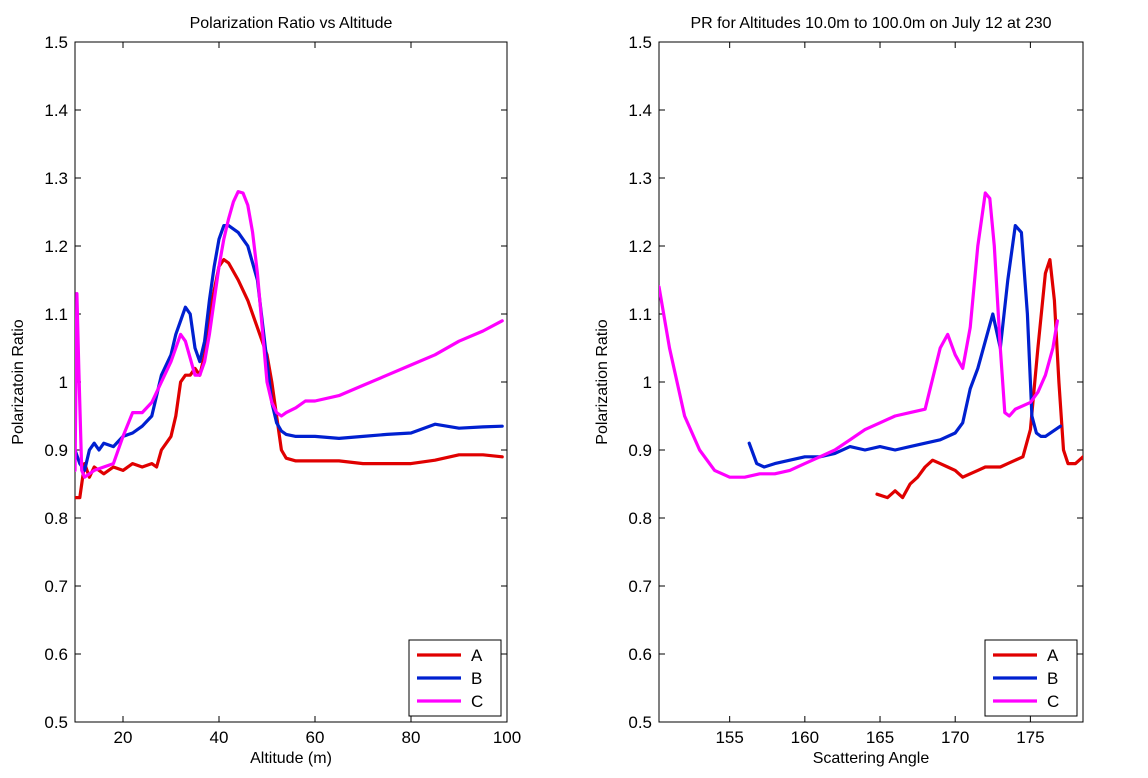  Describe the element at coordinates (123, 737) in the screenshot. I see `x-tick-label: 20` at that location.